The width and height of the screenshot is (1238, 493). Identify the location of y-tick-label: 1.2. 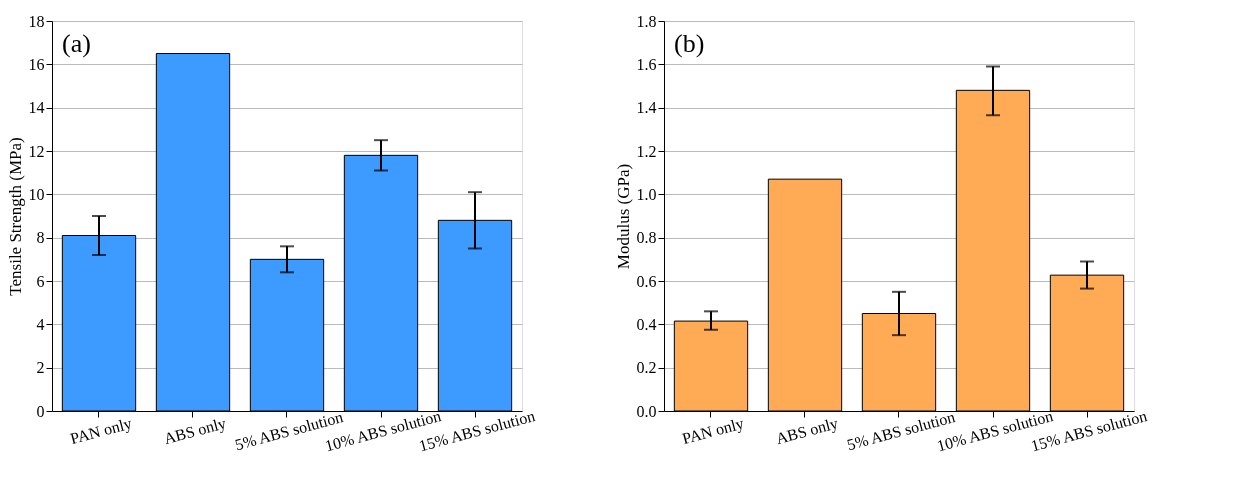
(646, 151).